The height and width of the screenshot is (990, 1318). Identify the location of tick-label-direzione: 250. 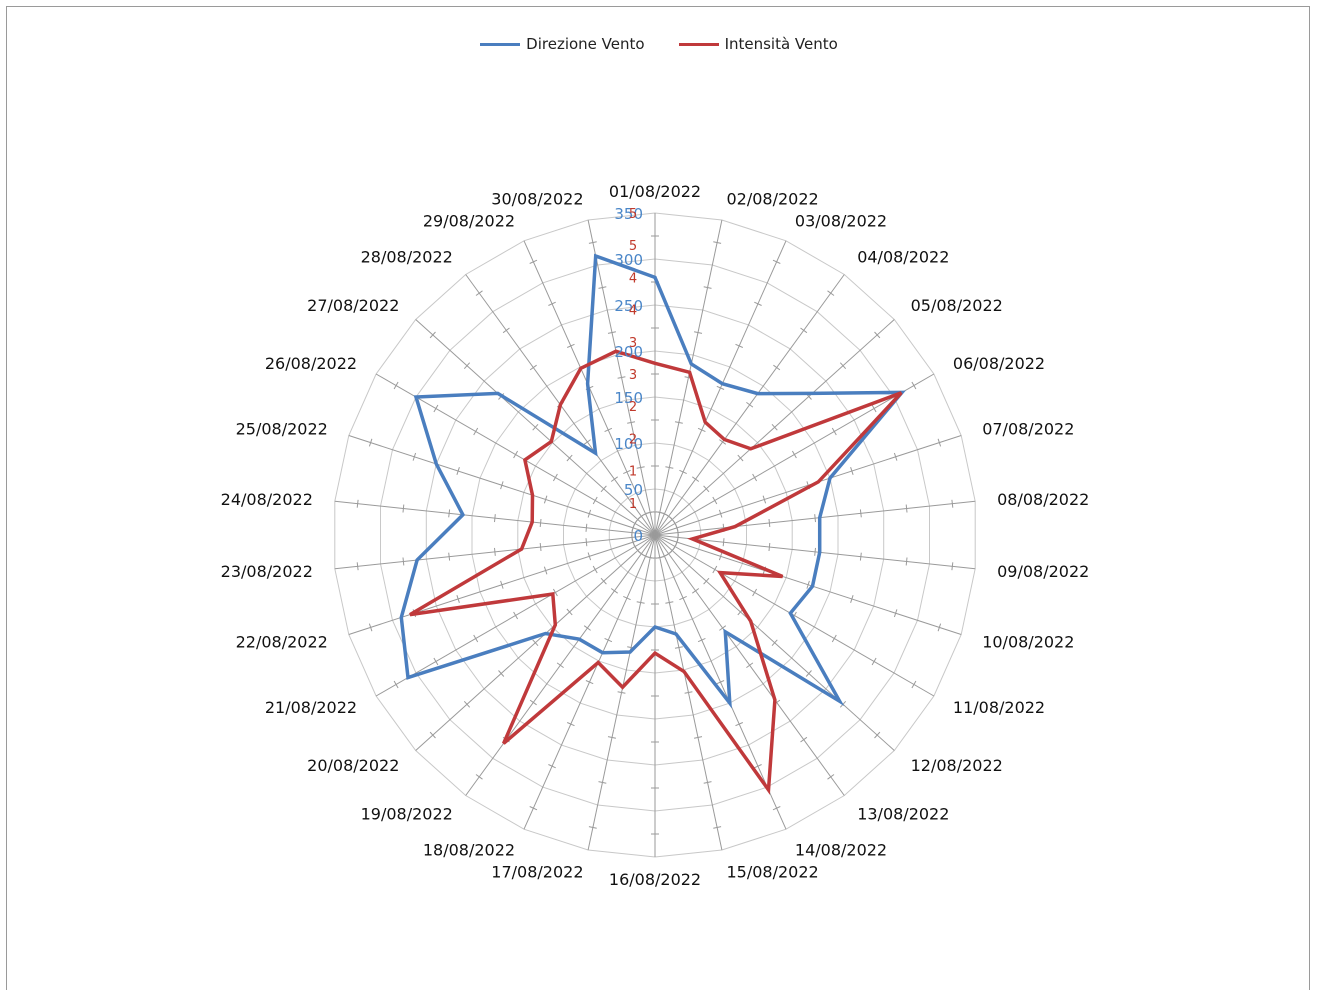
(628, 306).